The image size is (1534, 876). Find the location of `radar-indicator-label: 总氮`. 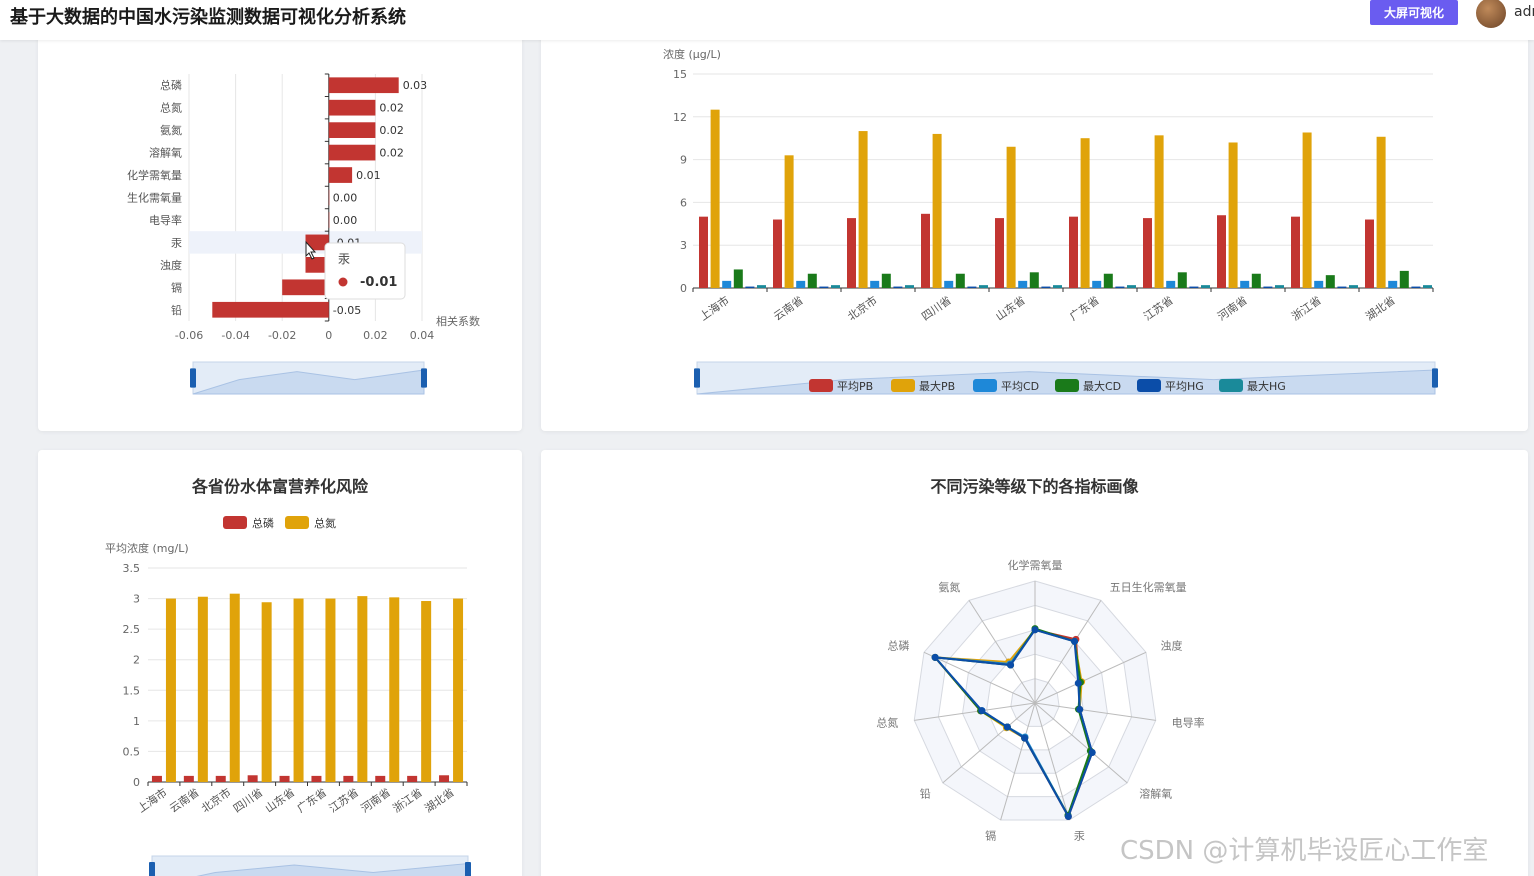

radar-indicator-label: 总氮 is located at coordinates (887, 723).